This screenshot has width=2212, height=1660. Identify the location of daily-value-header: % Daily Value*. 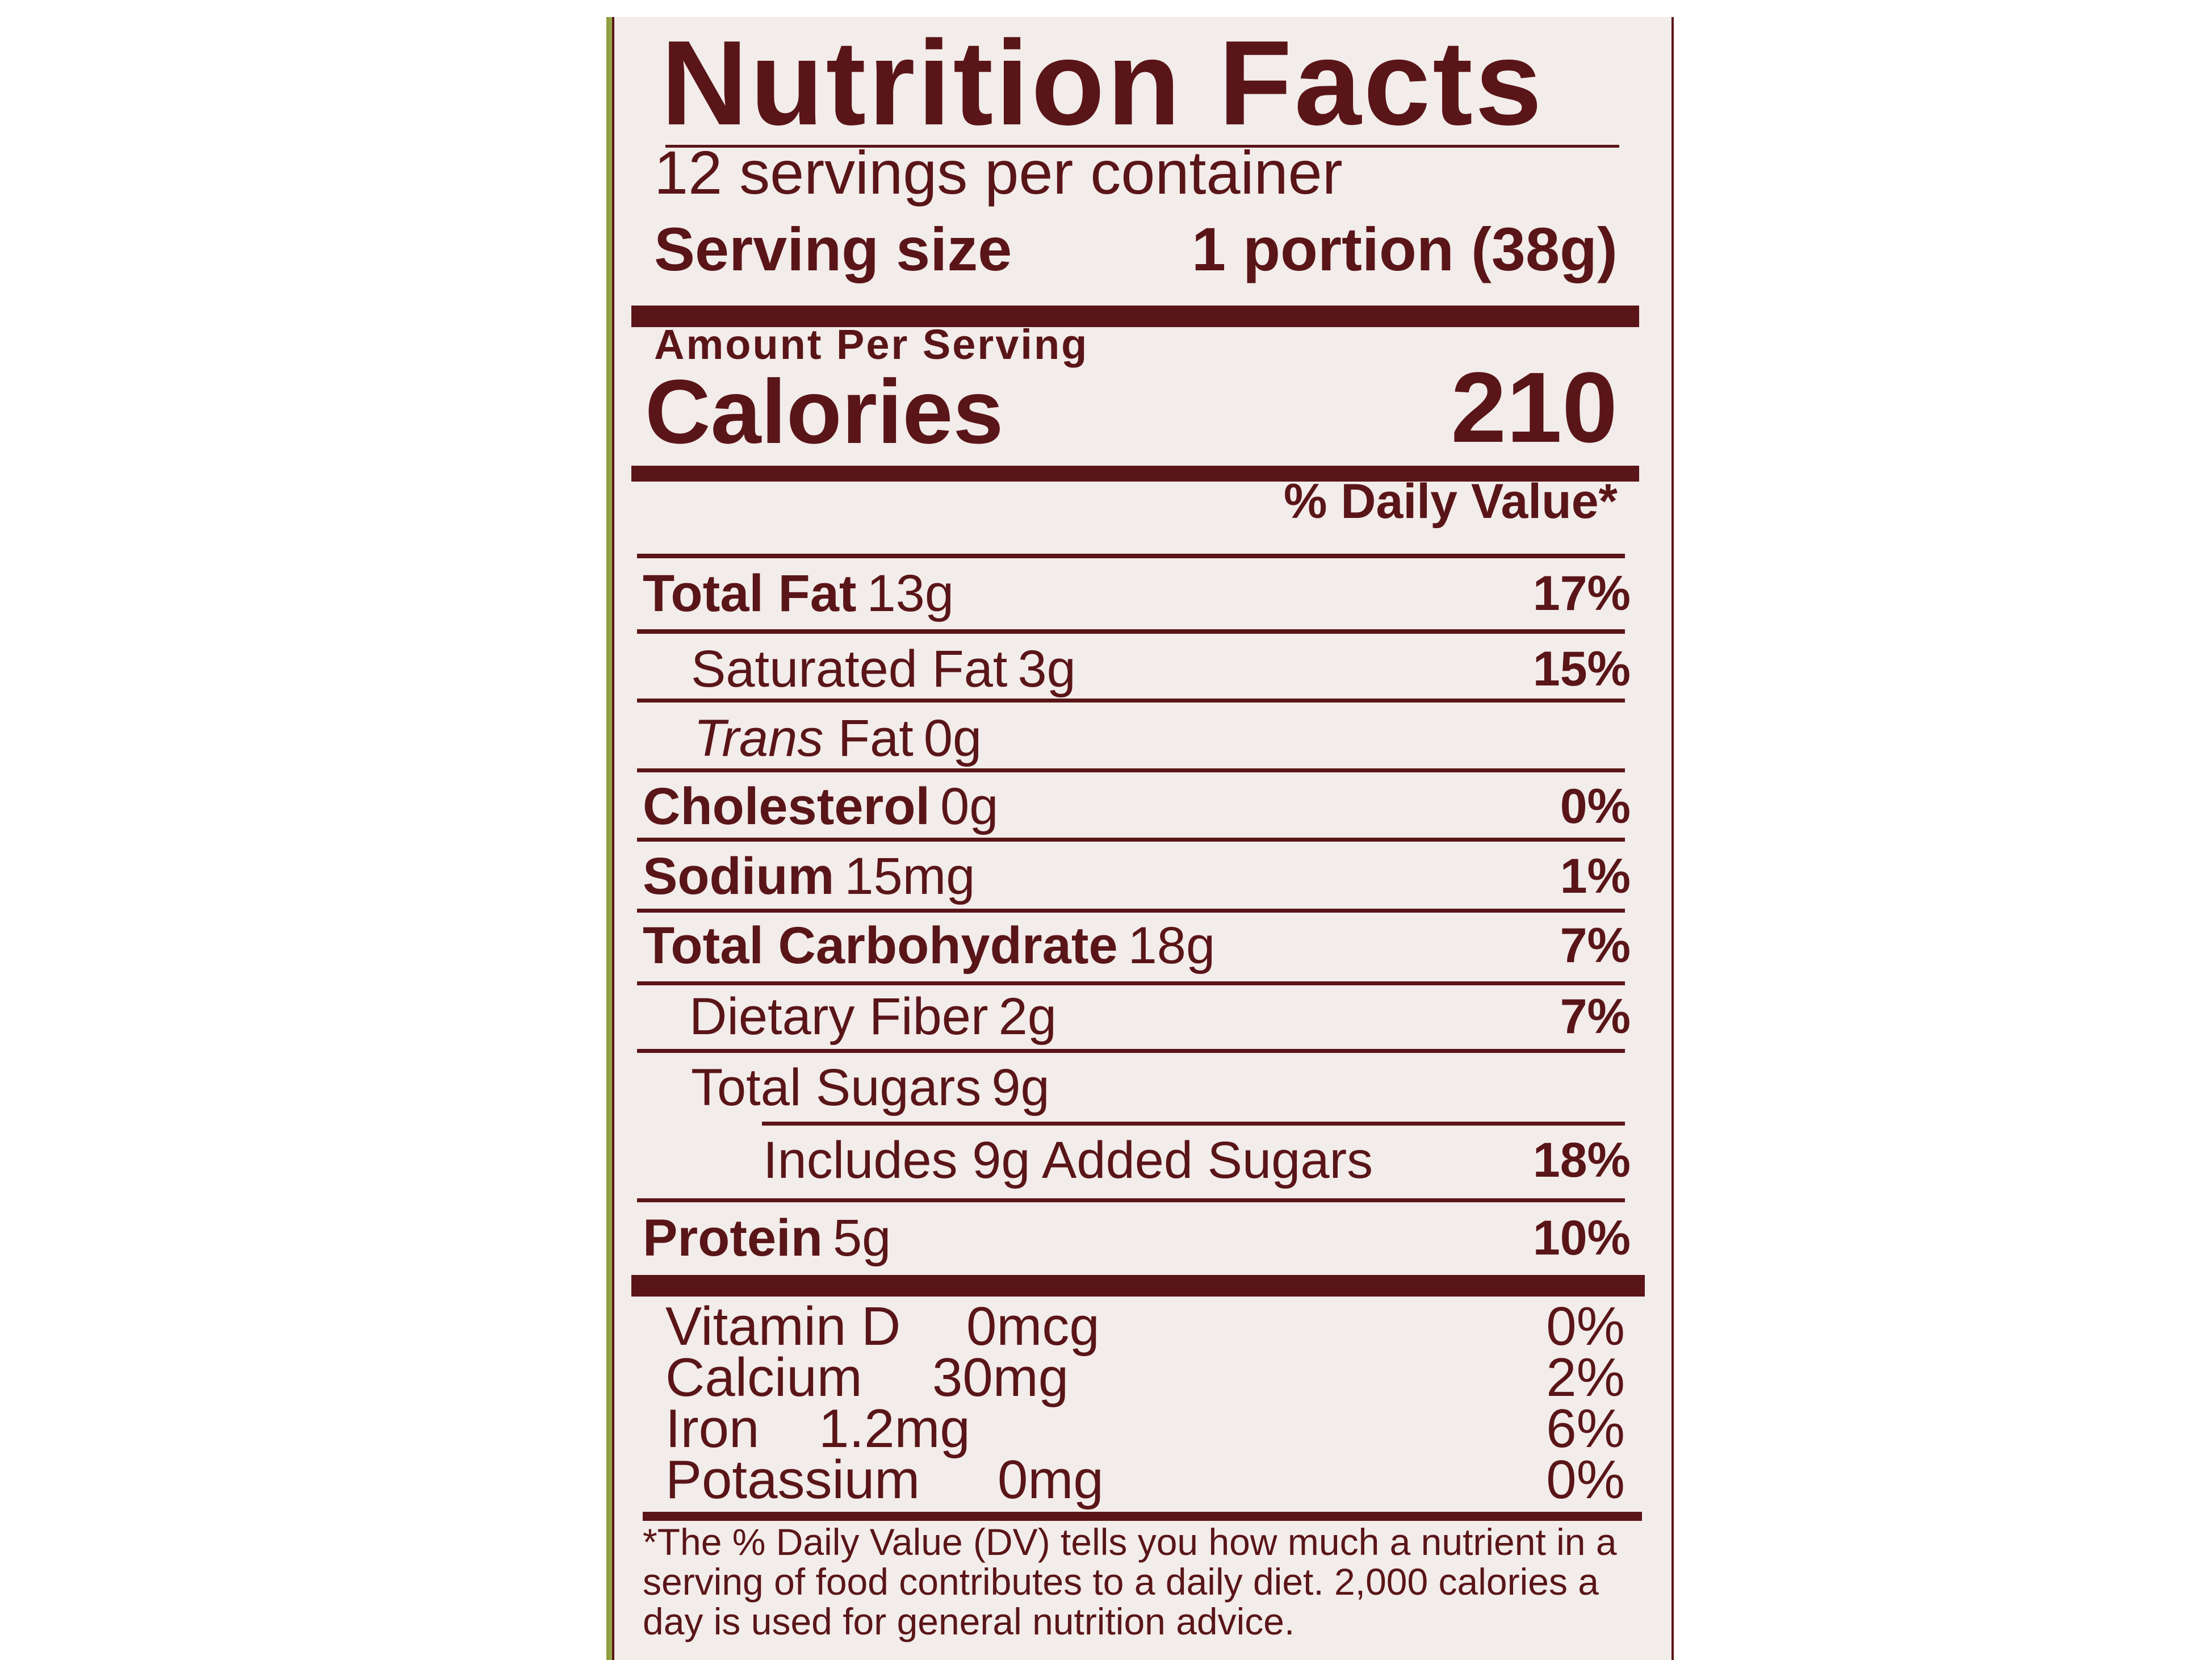
(1451, 501).